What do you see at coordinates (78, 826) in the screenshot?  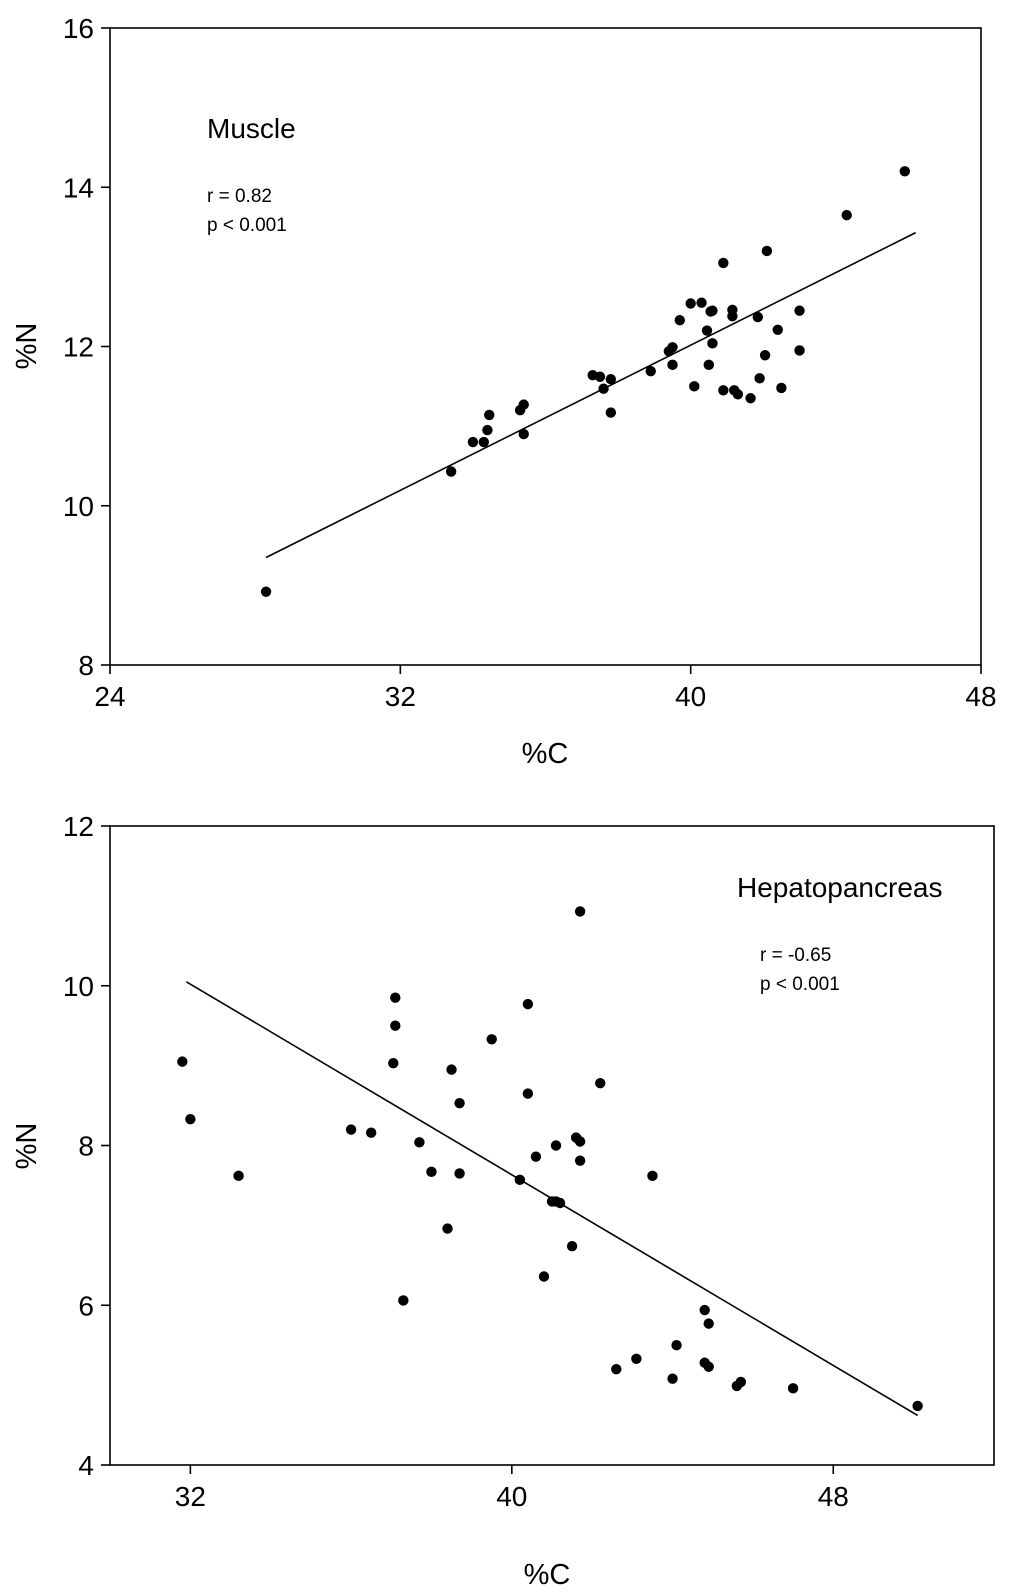 I see `hepatopancreas-y-tick-label: 12` at bounding box center [78, 826].